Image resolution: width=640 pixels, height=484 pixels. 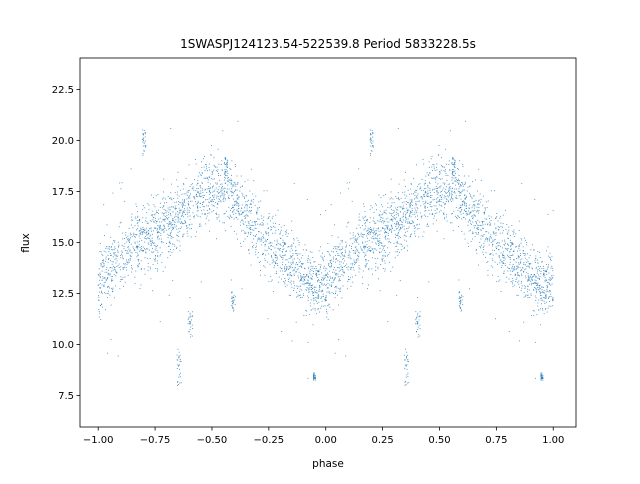 I want to click on y-axis: 7.510.012.515.017.520.022.5, so click(x=66, y=243).